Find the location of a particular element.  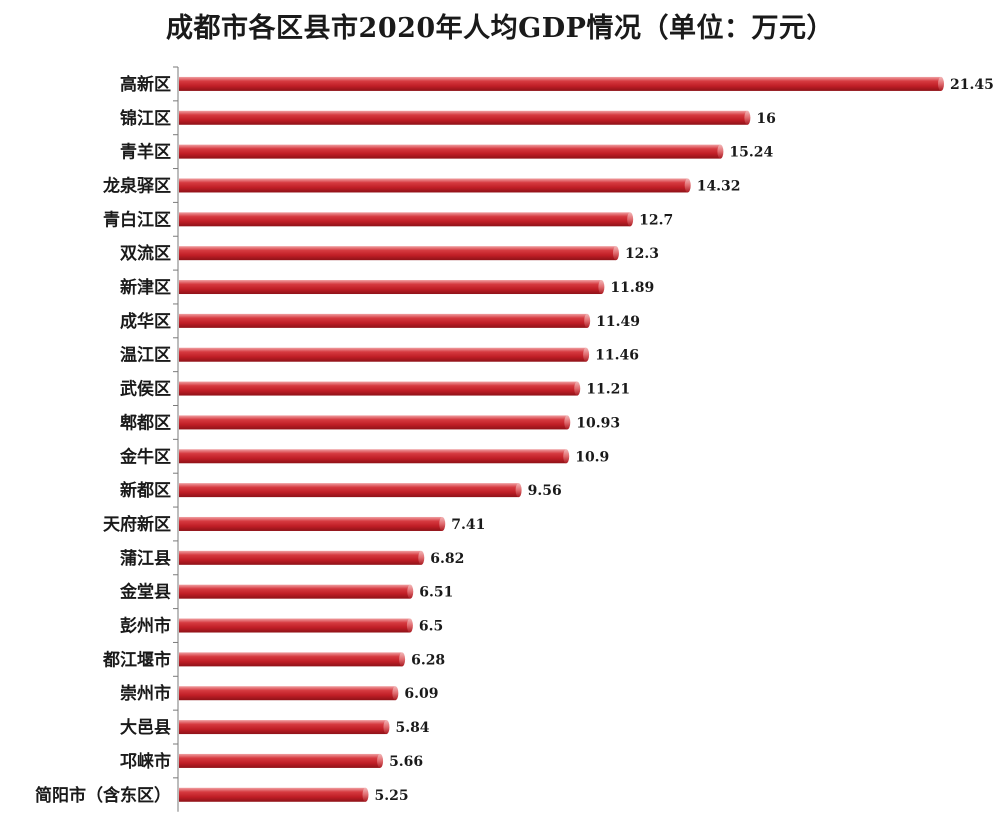

category-label: 蒲江县 is located at coordinates (145, 559).